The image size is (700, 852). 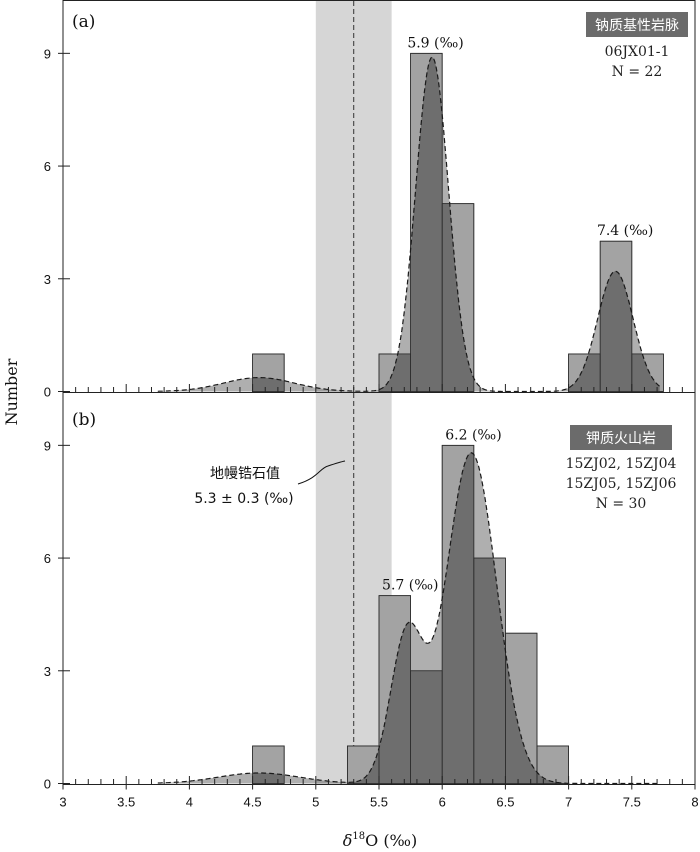 What do you see at coordinates (442, 802) in the screenshot?
I see `x-tick-label-6: 6` at bounding box center [442, 802].